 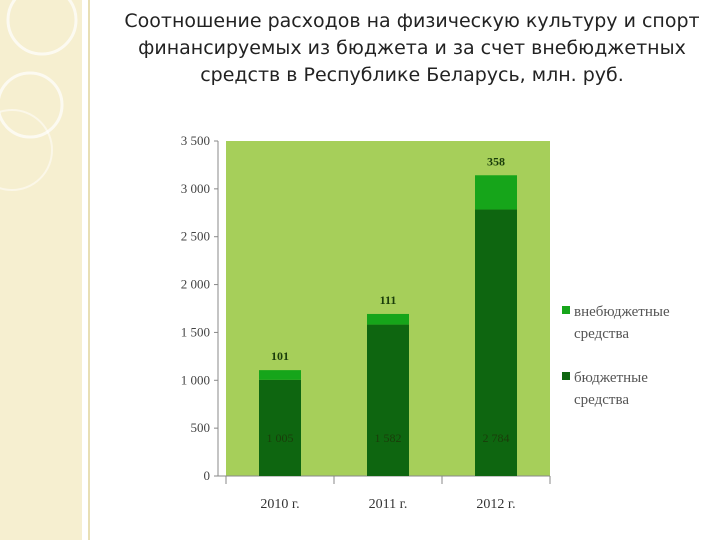 What do you see at coordinates (388, 504) in the screenshot?
I see `x-category-label: 2011 г.` at bounding box center [388, 504].